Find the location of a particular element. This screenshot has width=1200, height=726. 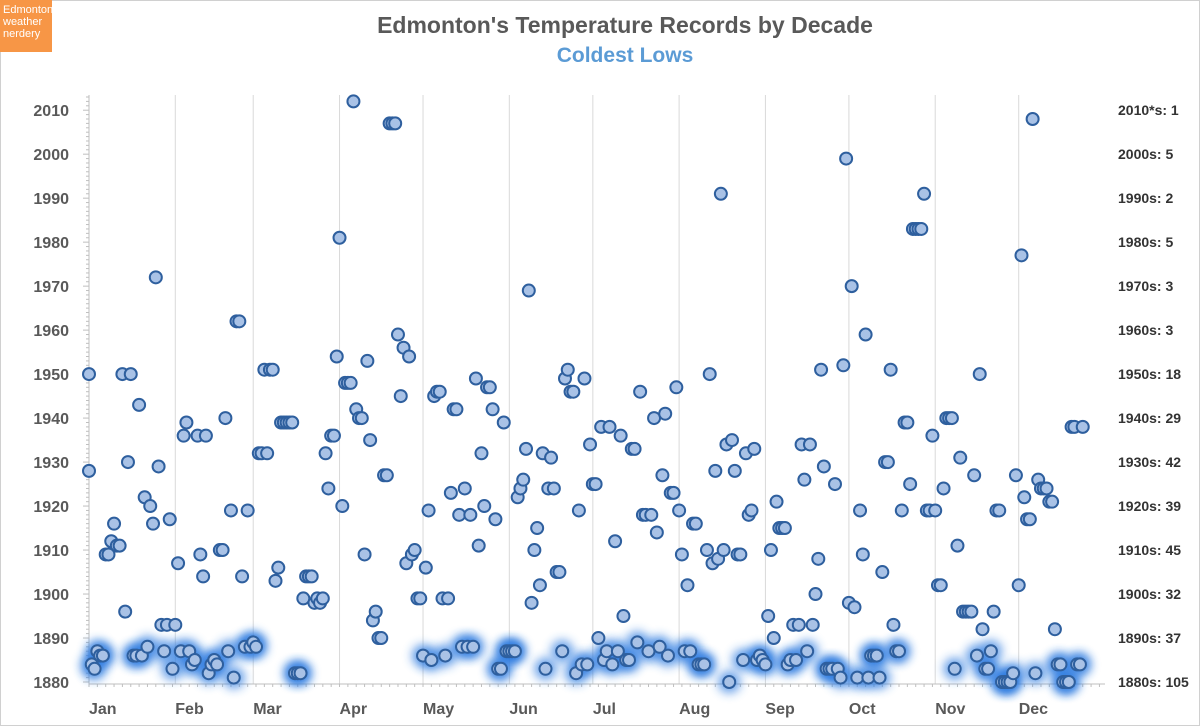

x-tick-label: Apr is located at coordinates (354, 709).